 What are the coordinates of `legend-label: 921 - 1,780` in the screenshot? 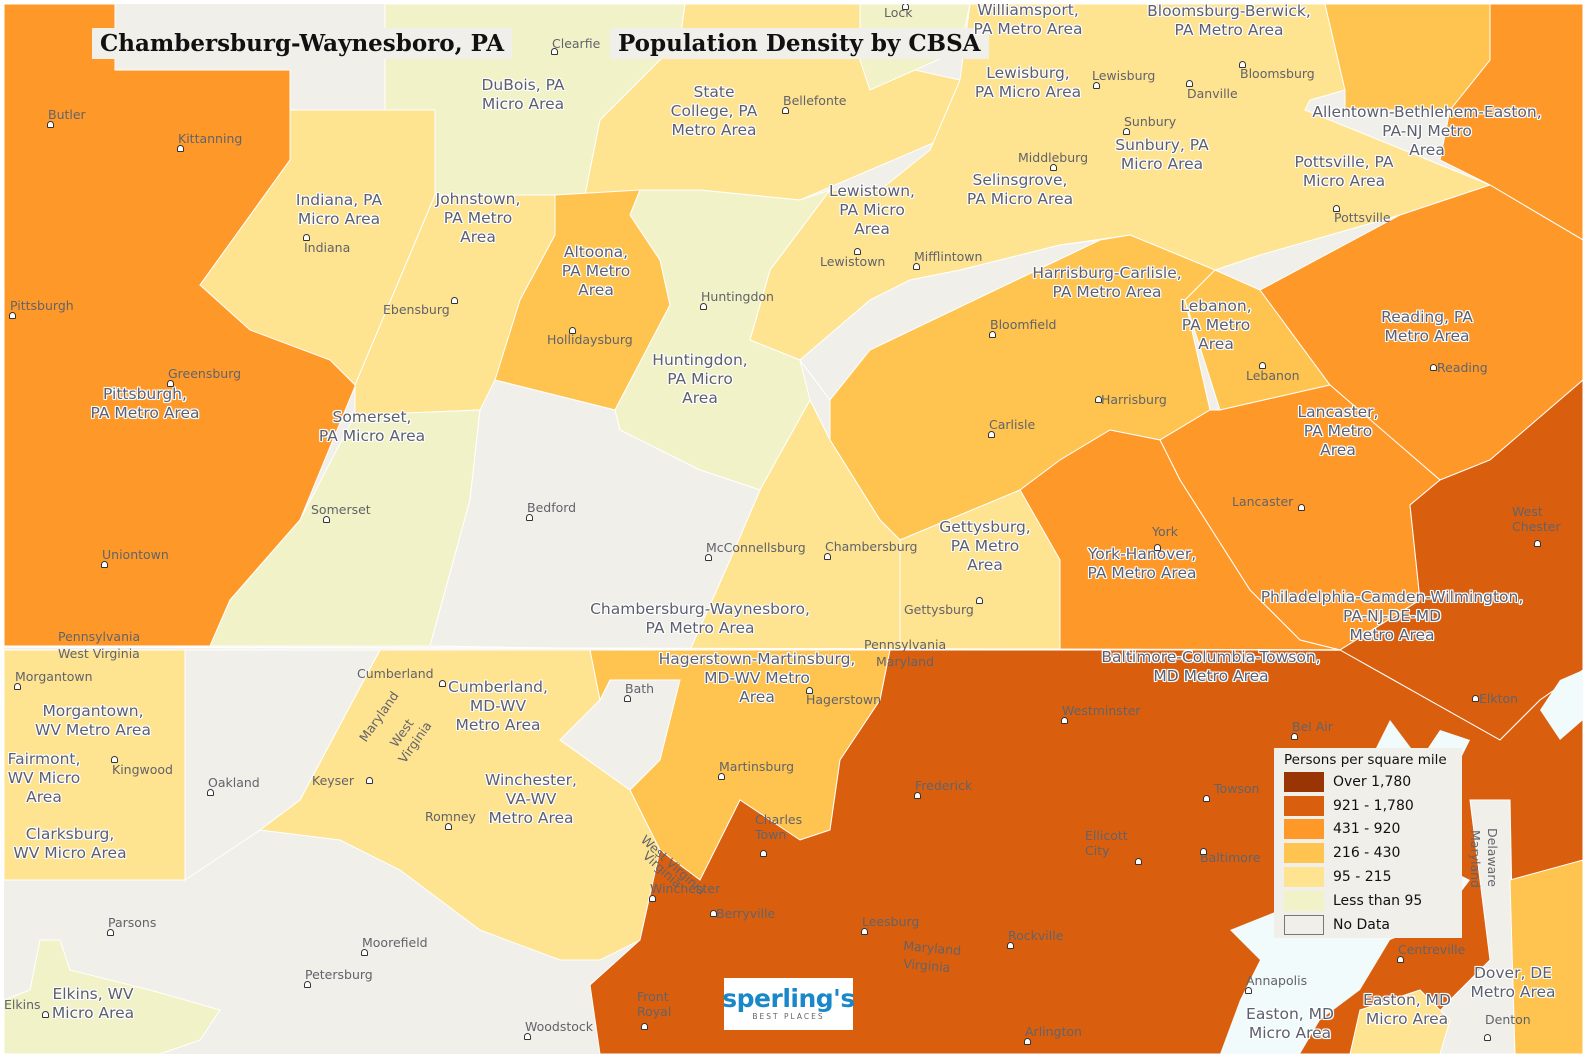 It's located at (1373, 805).